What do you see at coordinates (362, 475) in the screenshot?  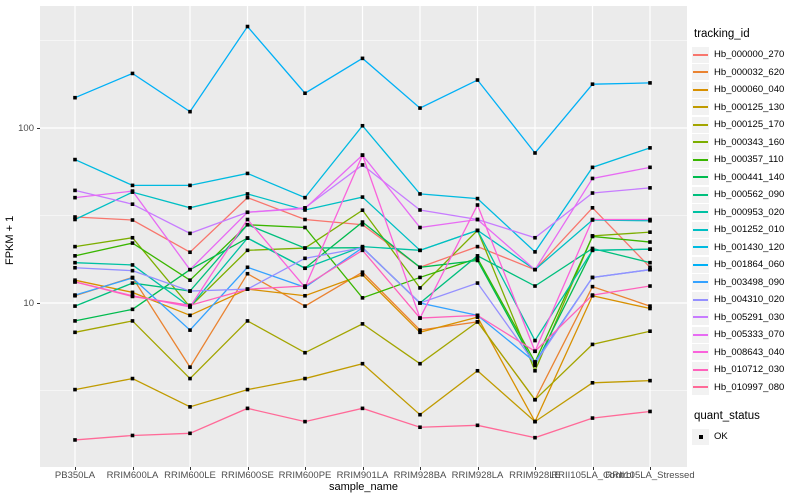 I see `x-tick-label: RRIM901LA` at bounding box center [362, 475].